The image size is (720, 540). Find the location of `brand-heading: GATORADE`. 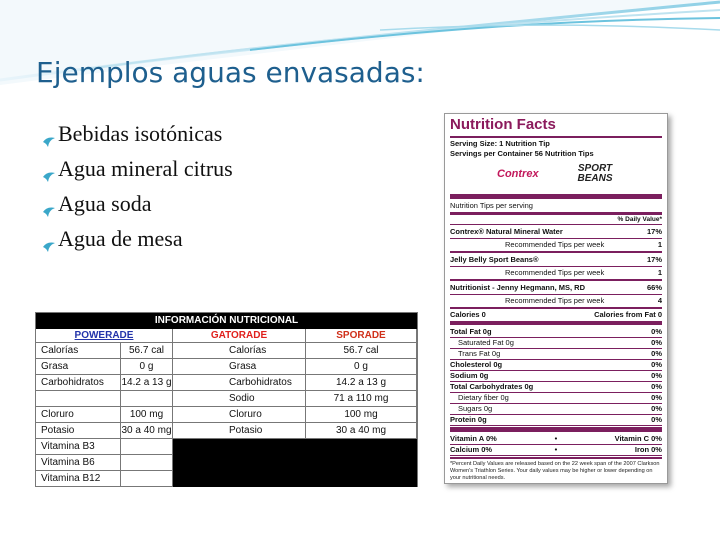

brand-heading: GATORADE is located at coordinates (239, 336).